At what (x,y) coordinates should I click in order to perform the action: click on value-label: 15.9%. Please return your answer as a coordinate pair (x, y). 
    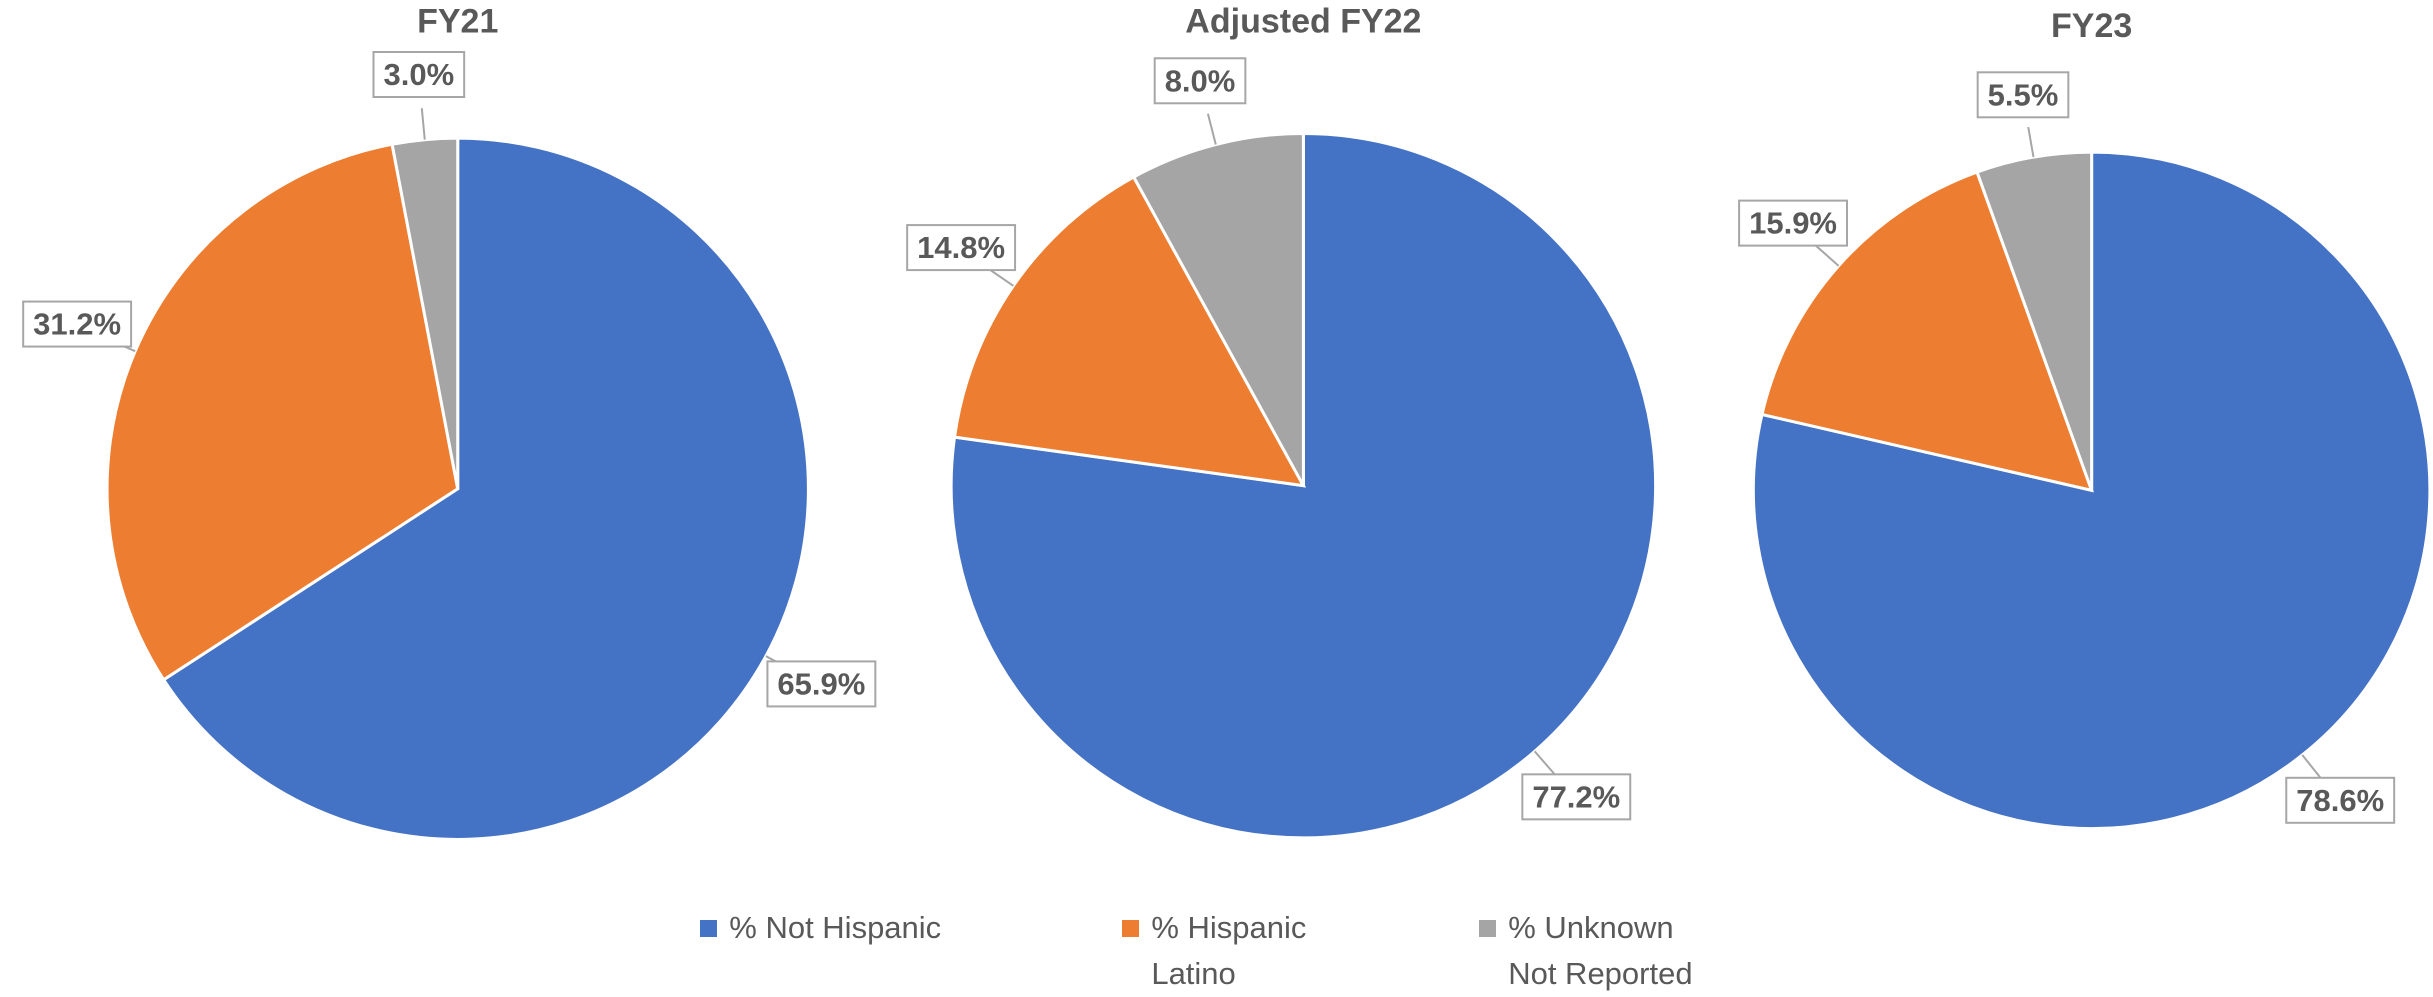
    Looking at the image, I should click on (1793, 223).